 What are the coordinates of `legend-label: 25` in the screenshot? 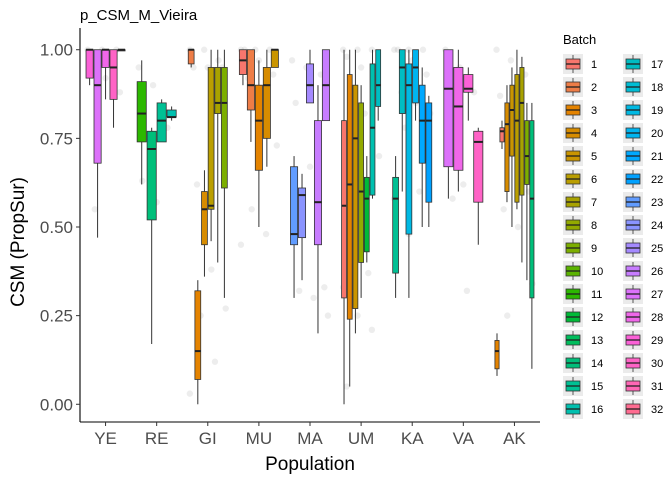 It's located at (657, 249).